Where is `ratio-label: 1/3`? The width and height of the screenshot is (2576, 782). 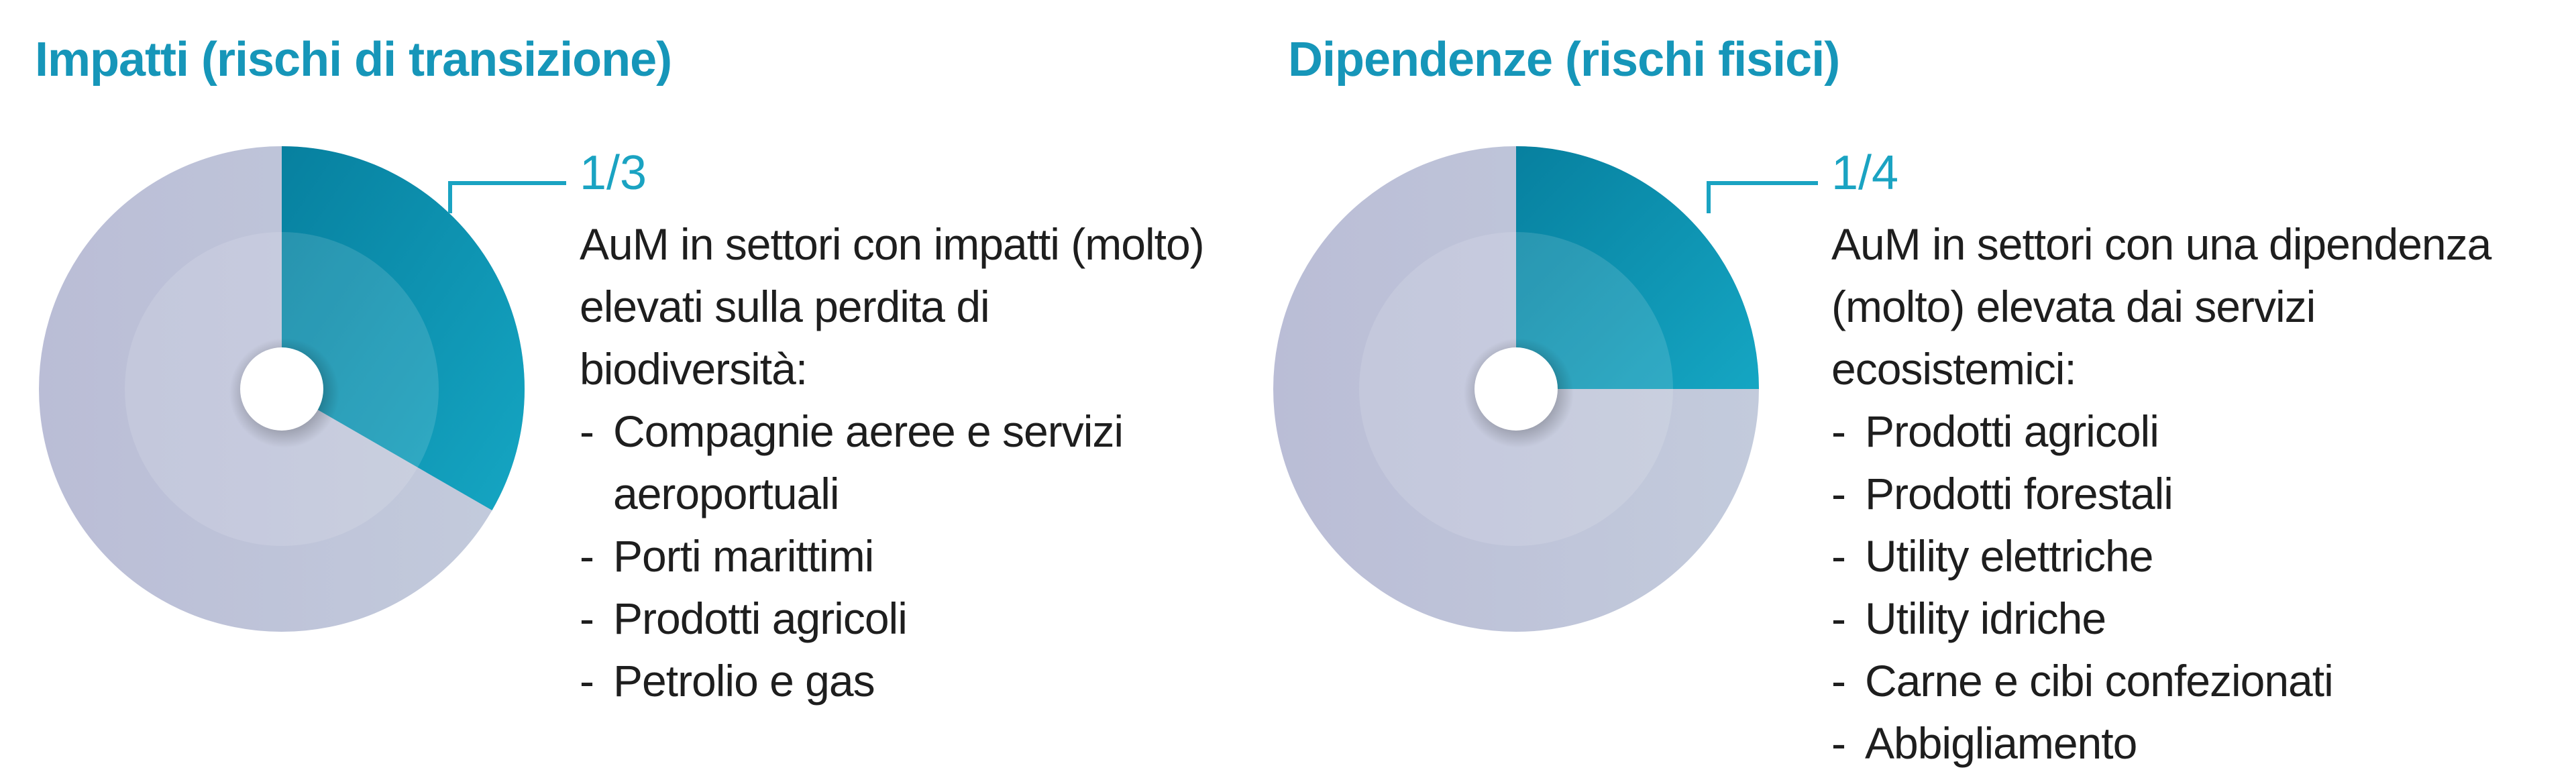 ratio-label: 1/3 is located at coordinates (613, 173).